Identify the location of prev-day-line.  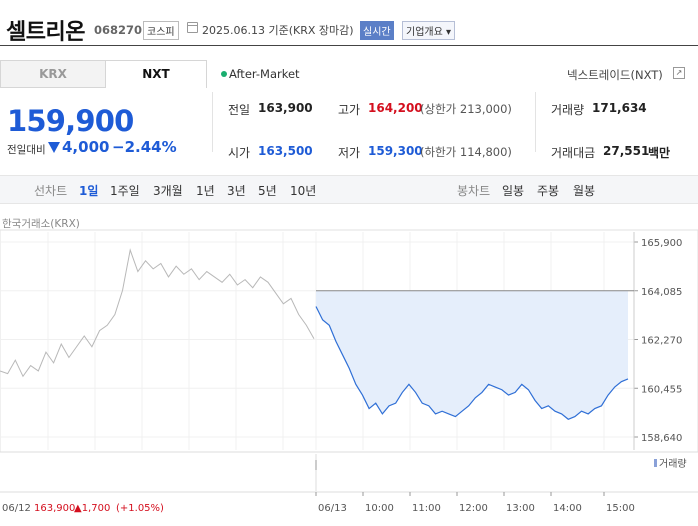
(157, 313).